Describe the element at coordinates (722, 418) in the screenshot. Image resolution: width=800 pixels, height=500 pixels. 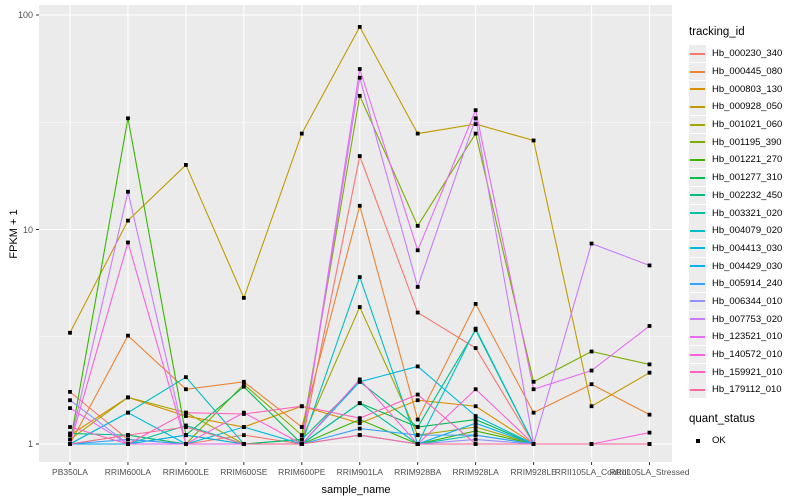
I see `quant-status-legend-title: quant_status` at that location.